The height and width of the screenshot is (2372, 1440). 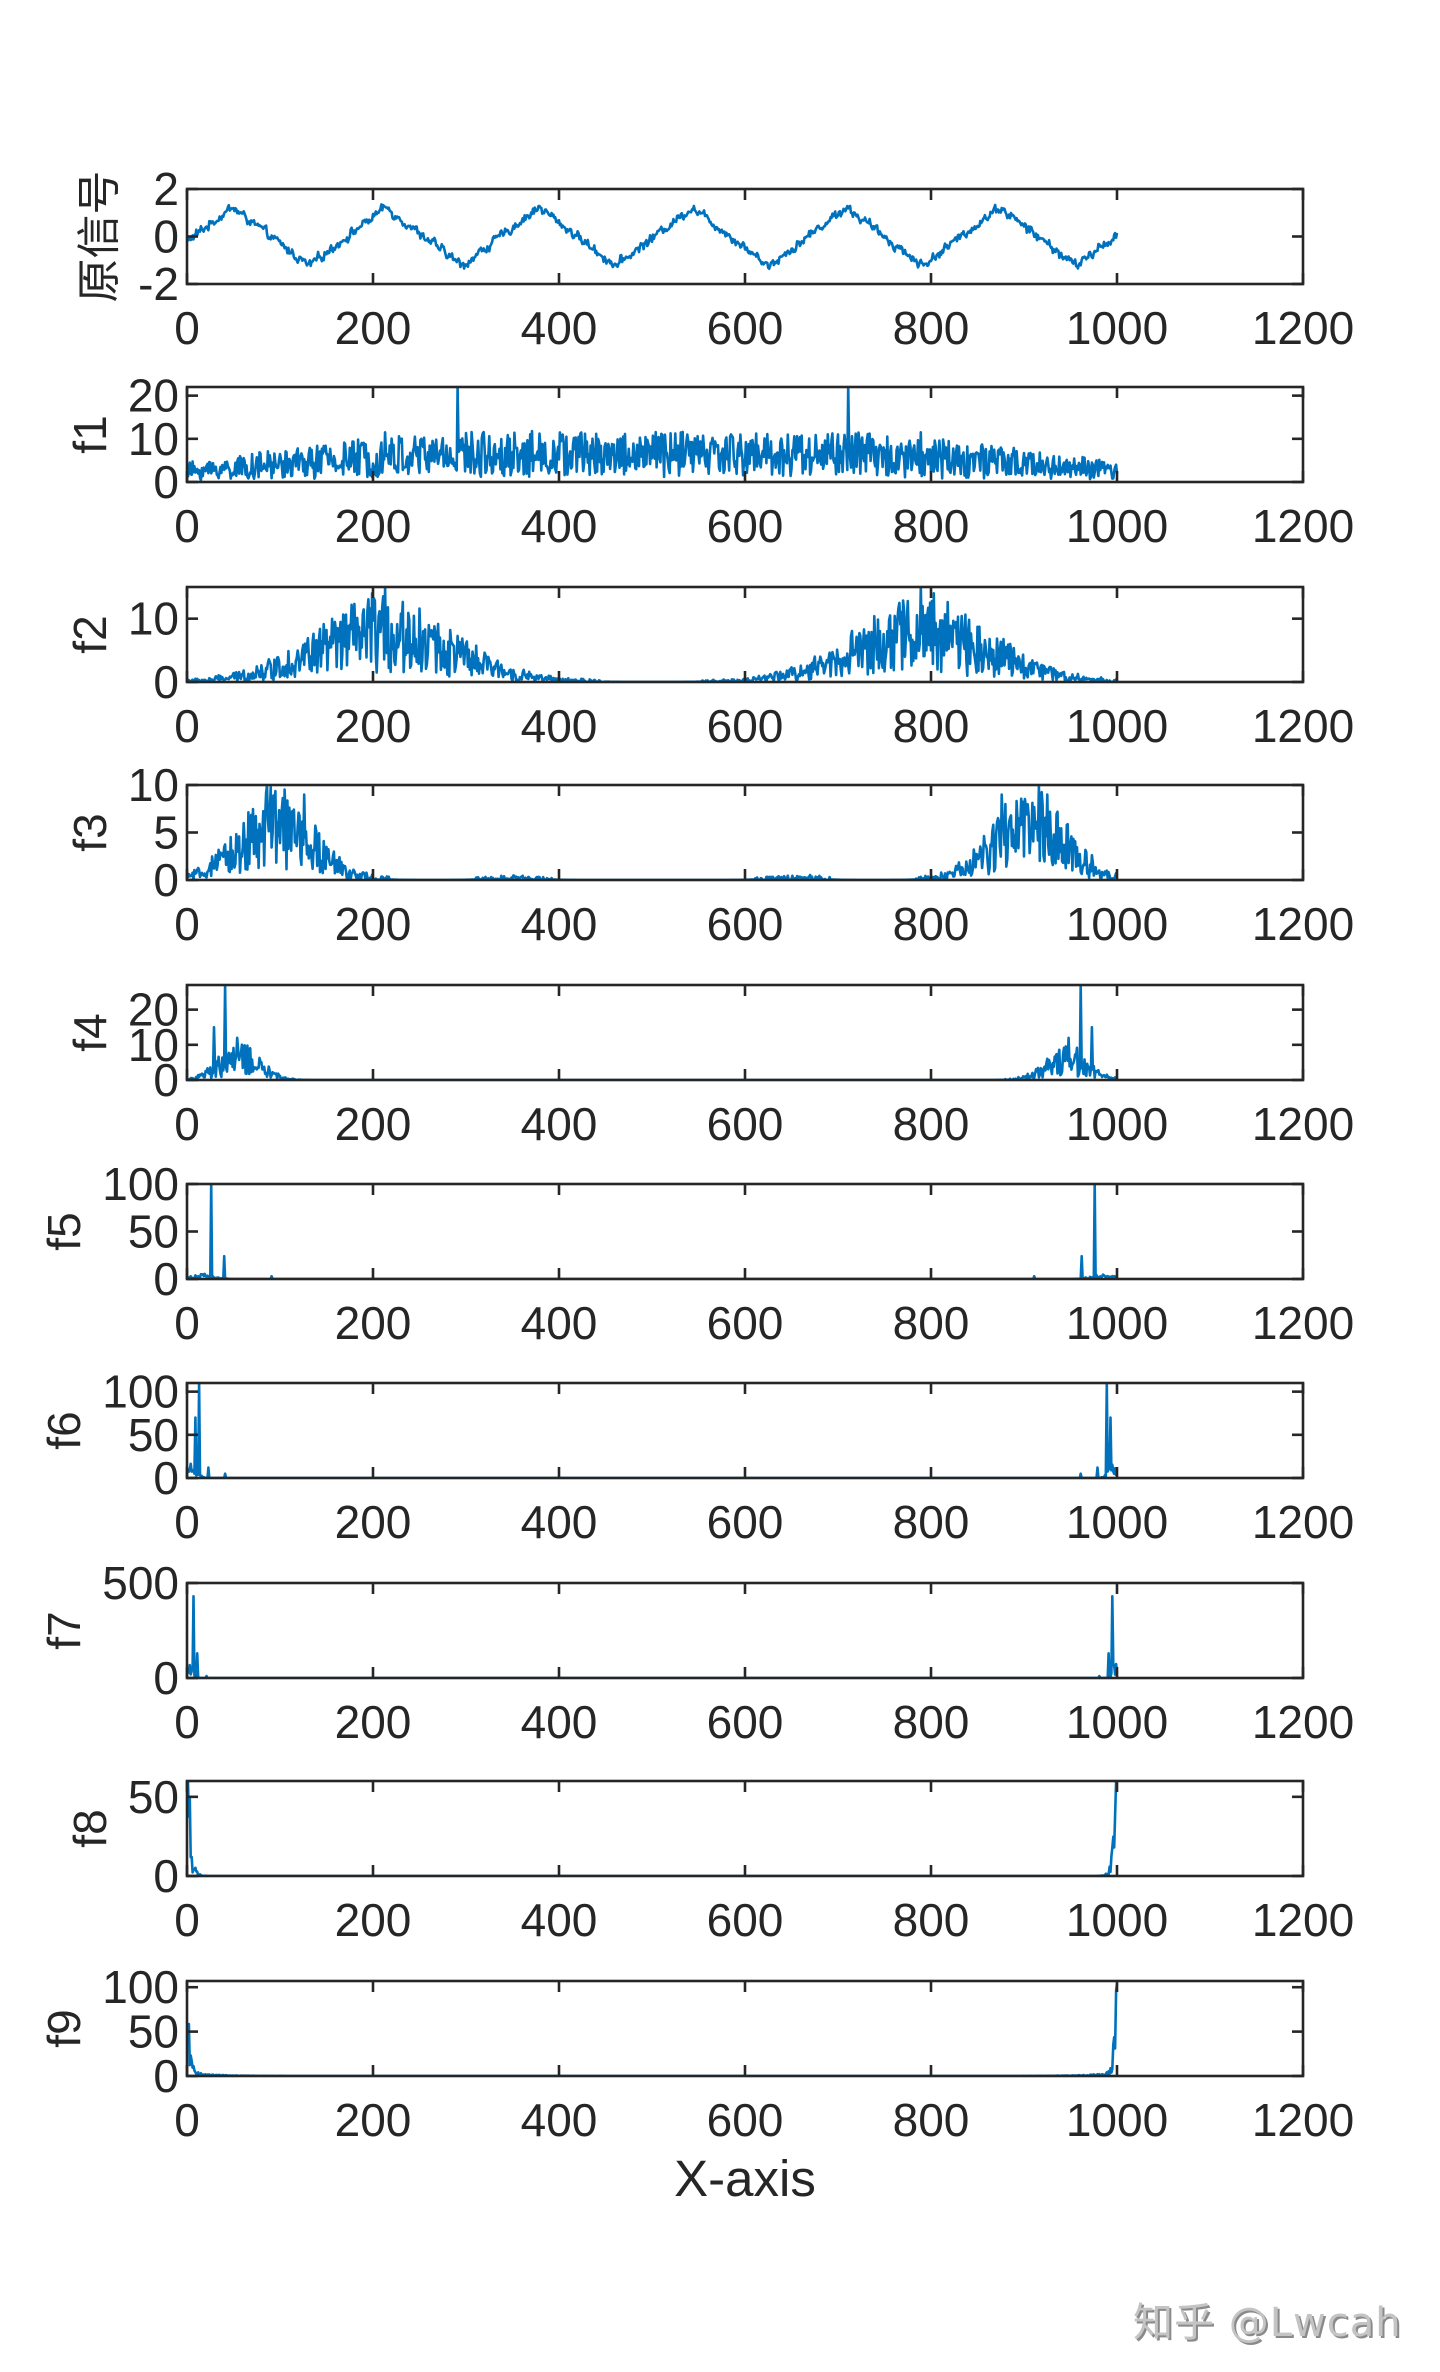 What do you see at coordinates (64, 1630) in the screenshot?
I see `y-axis-label: f7` at bounding box center [64, 1630].